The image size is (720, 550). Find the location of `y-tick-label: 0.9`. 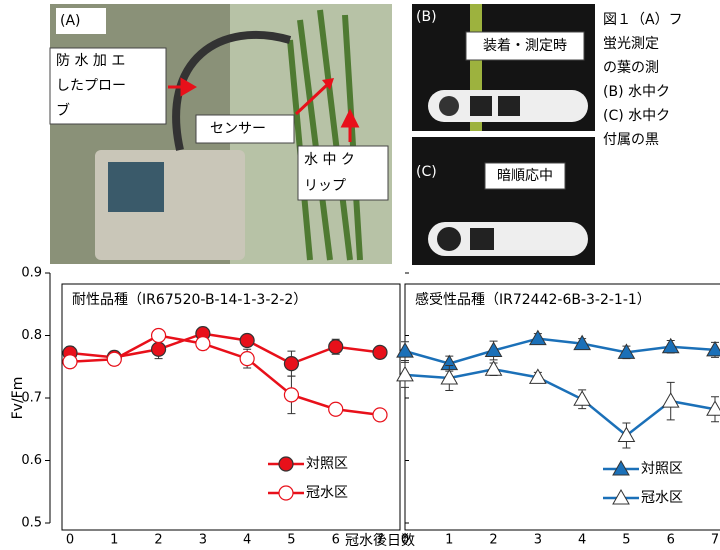

y-tick-label: 0.9 is located at coordinates (31, 273).